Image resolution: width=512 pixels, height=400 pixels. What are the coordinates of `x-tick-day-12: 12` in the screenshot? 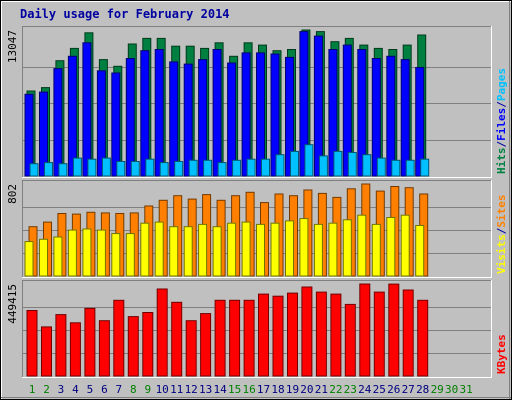 It's located at (191, 389).